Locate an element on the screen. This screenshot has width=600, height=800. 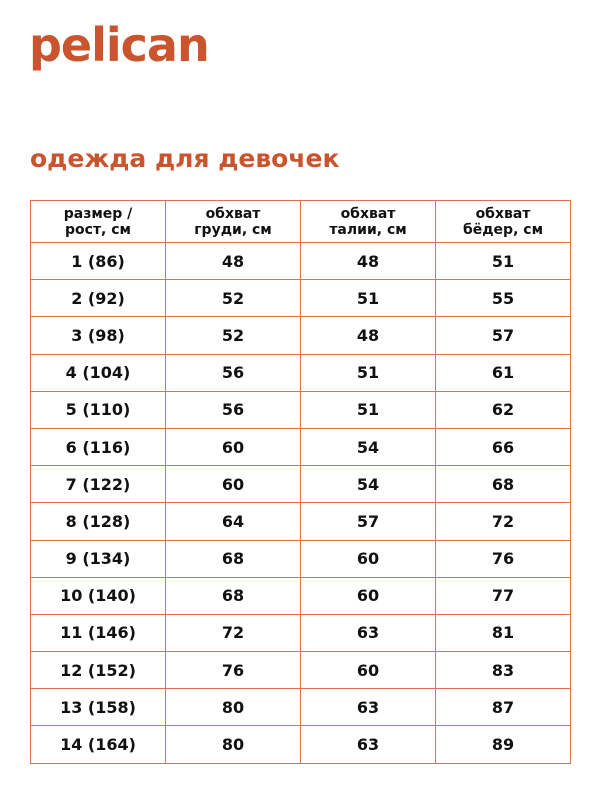
header-line: бёдер, см is located at coordinates (503, 229).